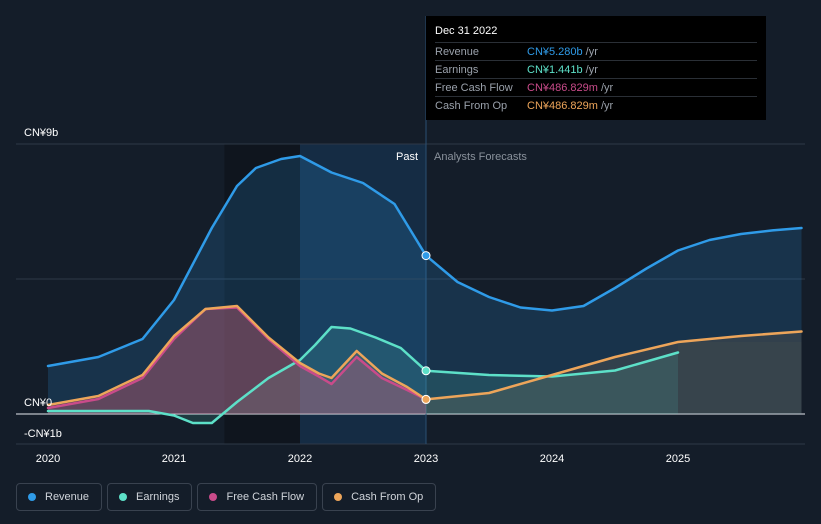  What do you see at coordinates (67, 497) in the screenshot?
I see `legend-label: Revenue` at bounding box center [67, 497].